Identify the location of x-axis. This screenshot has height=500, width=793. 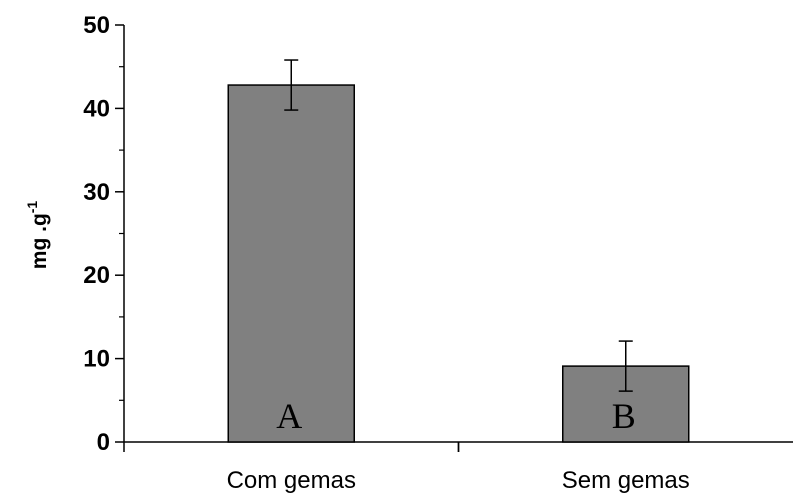
(458, 446).